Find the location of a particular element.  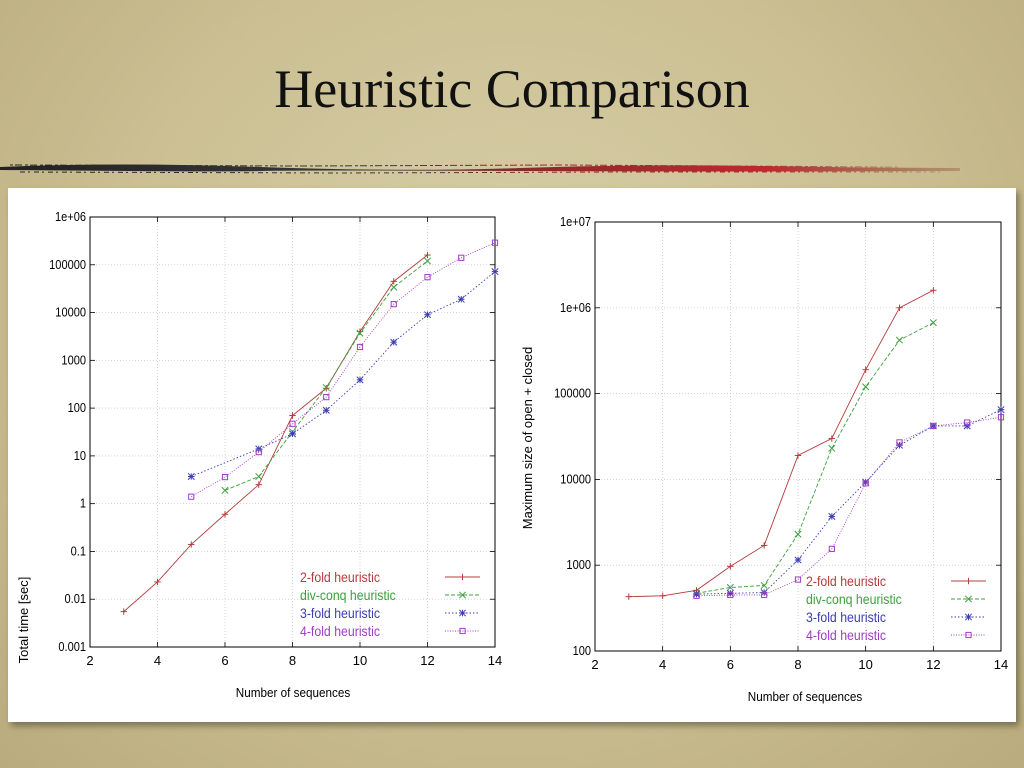

y-tick-label: 1e+06 is located at coordinates (575, 307).